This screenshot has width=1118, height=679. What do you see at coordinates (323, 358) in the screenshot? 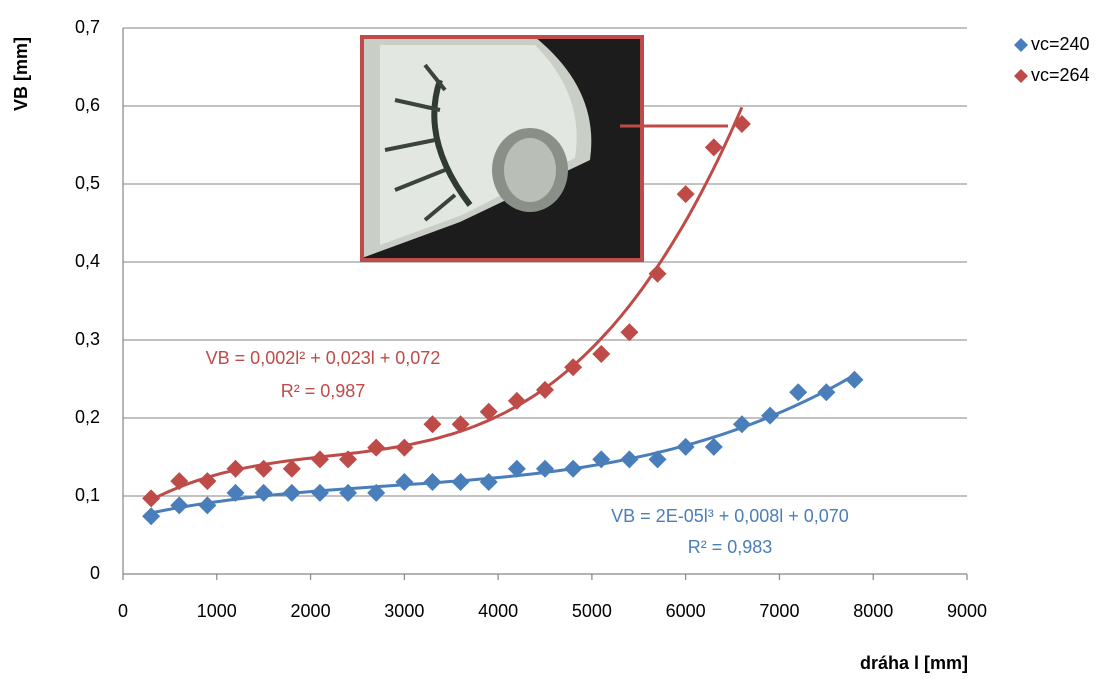
I see `trendline-equation: VB = 0,002l² + 0,023l + 0,072` at bounding box center [323, 358].